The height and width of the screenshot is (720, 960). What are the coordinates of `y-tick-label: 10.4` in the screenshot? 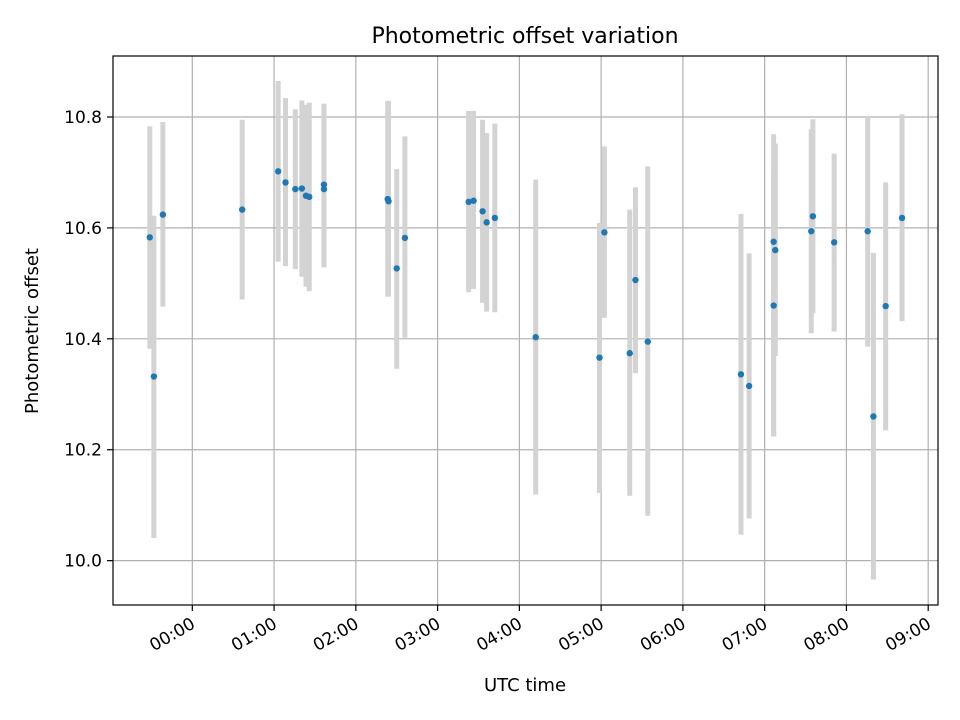 It's located at (83, 340).